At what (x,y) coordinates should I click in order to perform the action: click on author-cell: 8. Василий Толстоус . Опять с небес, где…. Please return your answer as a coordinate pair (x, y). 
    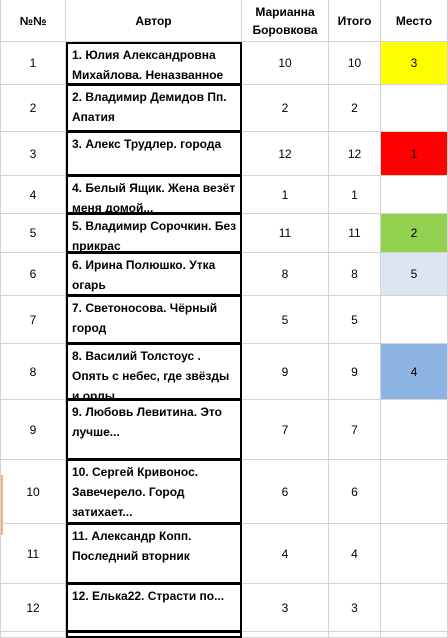
    Looking at the image, I should click on (154, 372).